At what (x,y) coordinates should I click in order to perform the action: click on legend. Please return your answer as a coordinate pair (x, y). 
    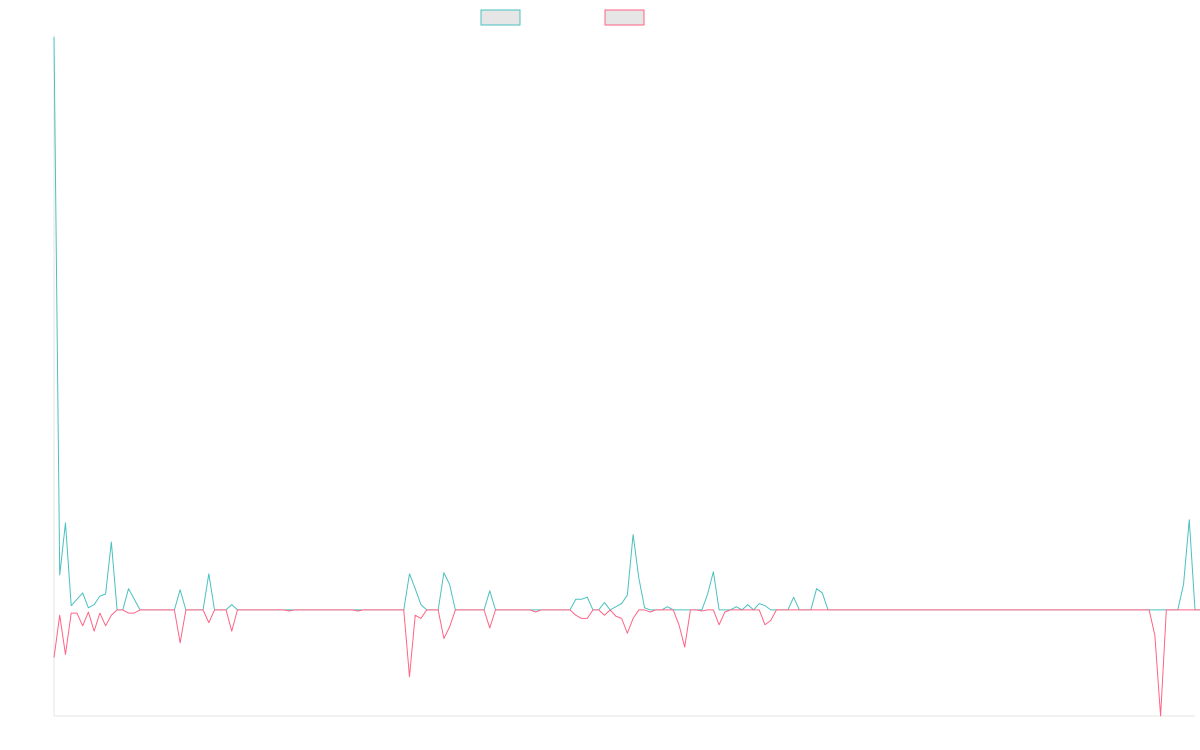
    Looking at the image, I should click on (562, 17).